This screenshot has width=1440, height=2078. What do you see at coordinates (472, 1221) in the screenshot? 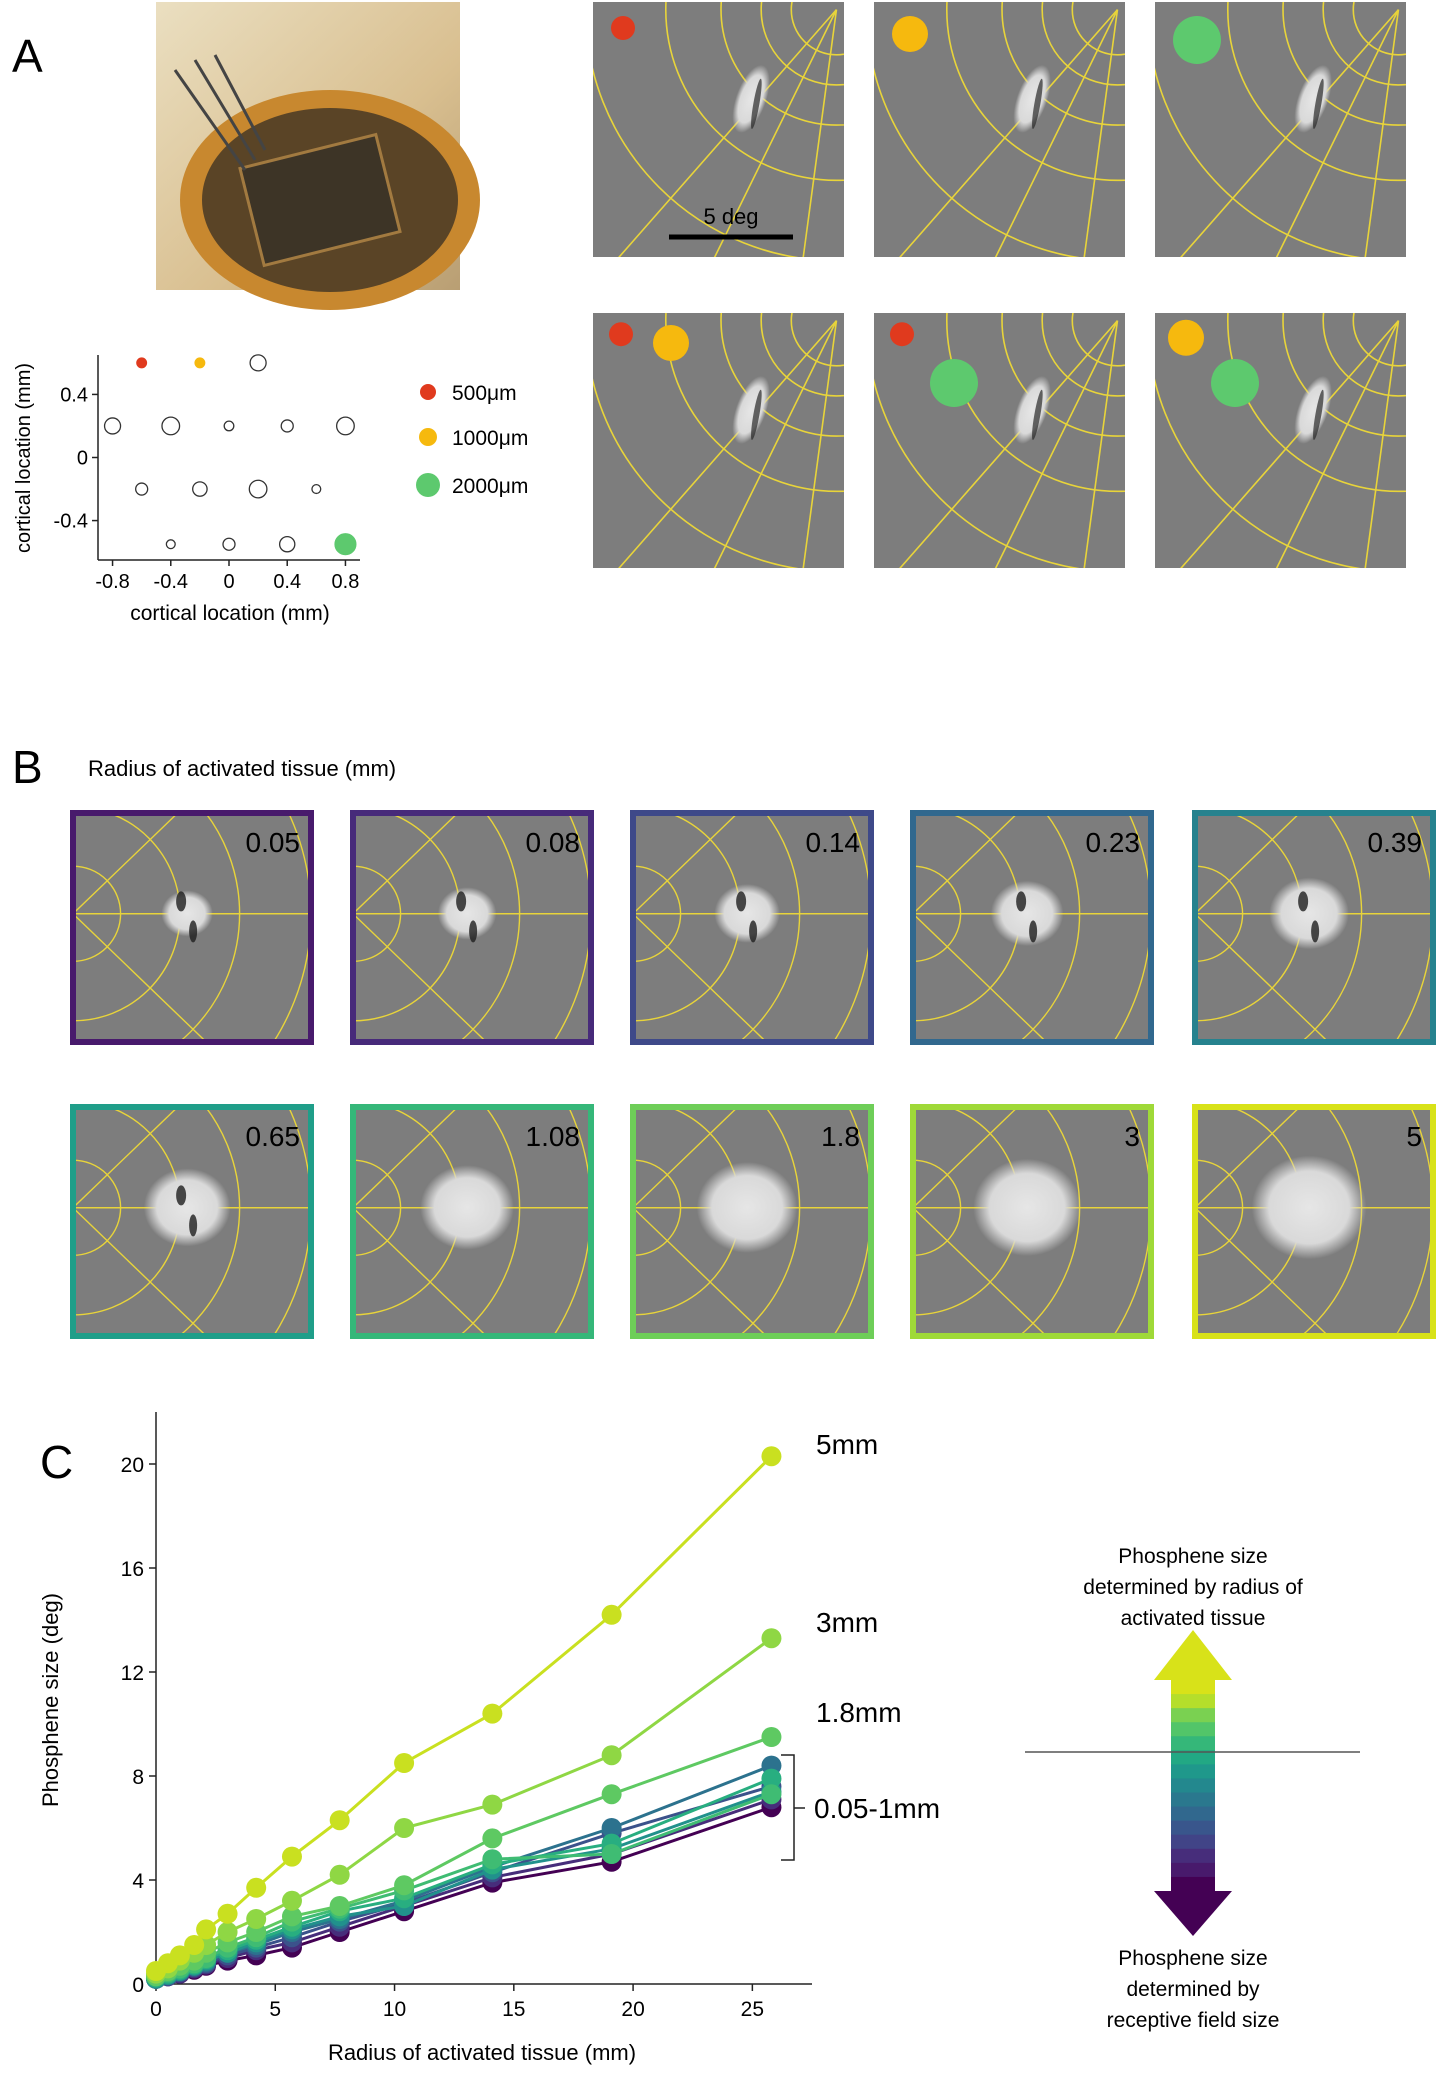
I see `phosphene-map-tile: 1.08` at bounding box center [472, 1221].